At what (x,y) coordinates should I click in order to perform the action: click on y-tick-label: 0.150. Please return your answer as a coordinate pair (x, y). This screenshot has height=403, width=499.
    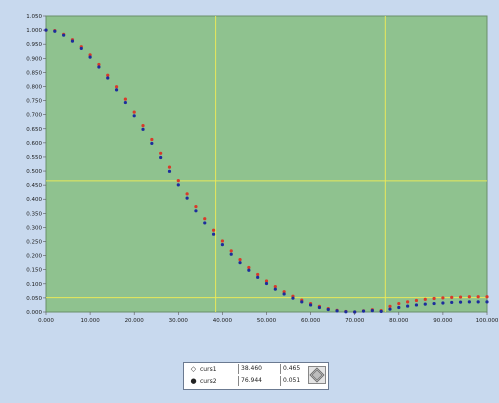
    Looking at the image, I should click on (34, 271).